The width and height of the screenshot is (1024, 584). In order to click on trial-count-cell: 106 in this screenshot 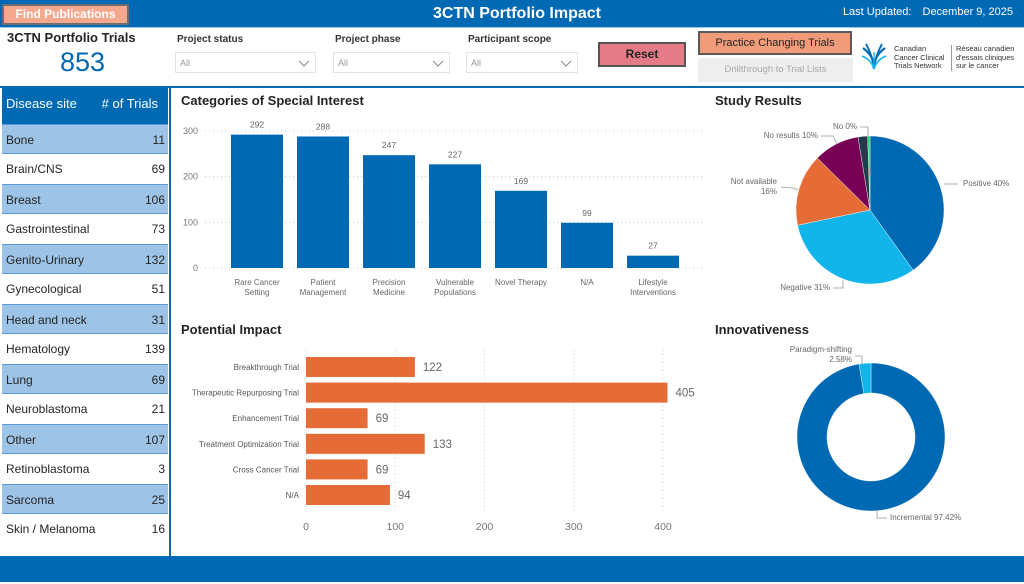, I will do `click(154, 200)`.